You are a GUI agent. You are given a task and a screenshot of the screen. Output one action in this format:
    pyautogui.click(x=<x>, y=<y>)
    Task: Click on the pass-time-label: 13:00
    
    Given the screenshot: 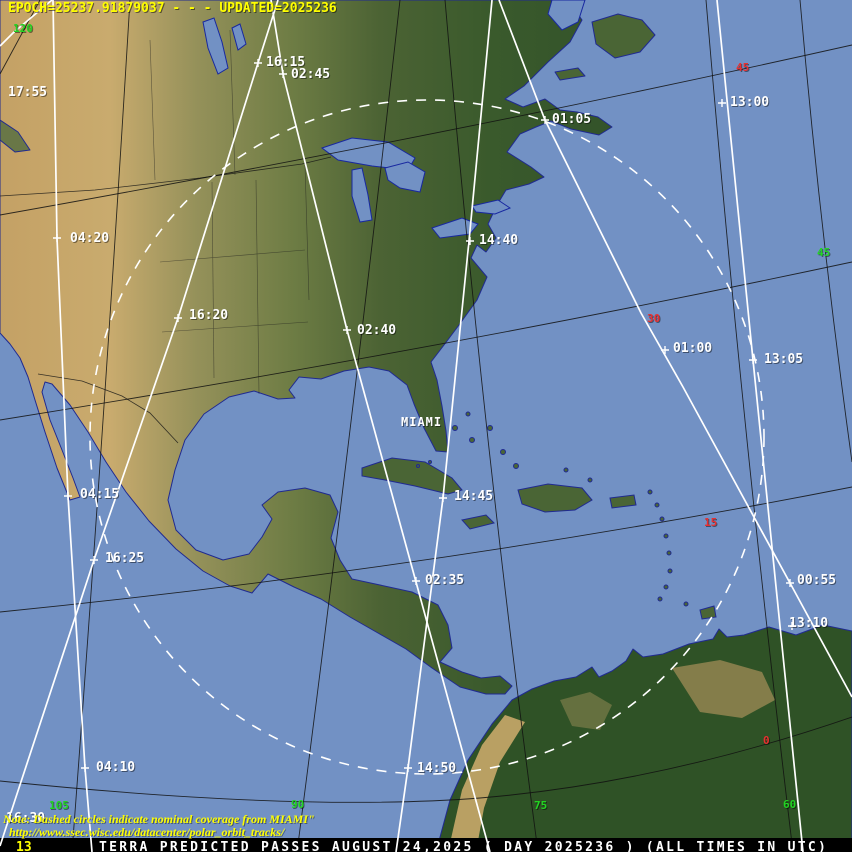 What is the action you would take?
    pyautogui.click(x=750, y=102)
    